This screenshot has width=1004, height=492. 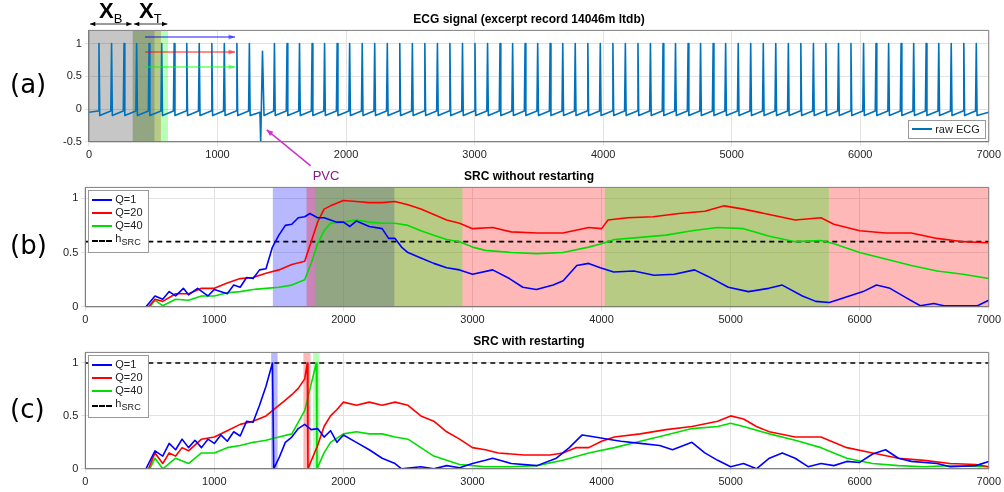 I want to click on text: (b), so click(x=28, y=245).